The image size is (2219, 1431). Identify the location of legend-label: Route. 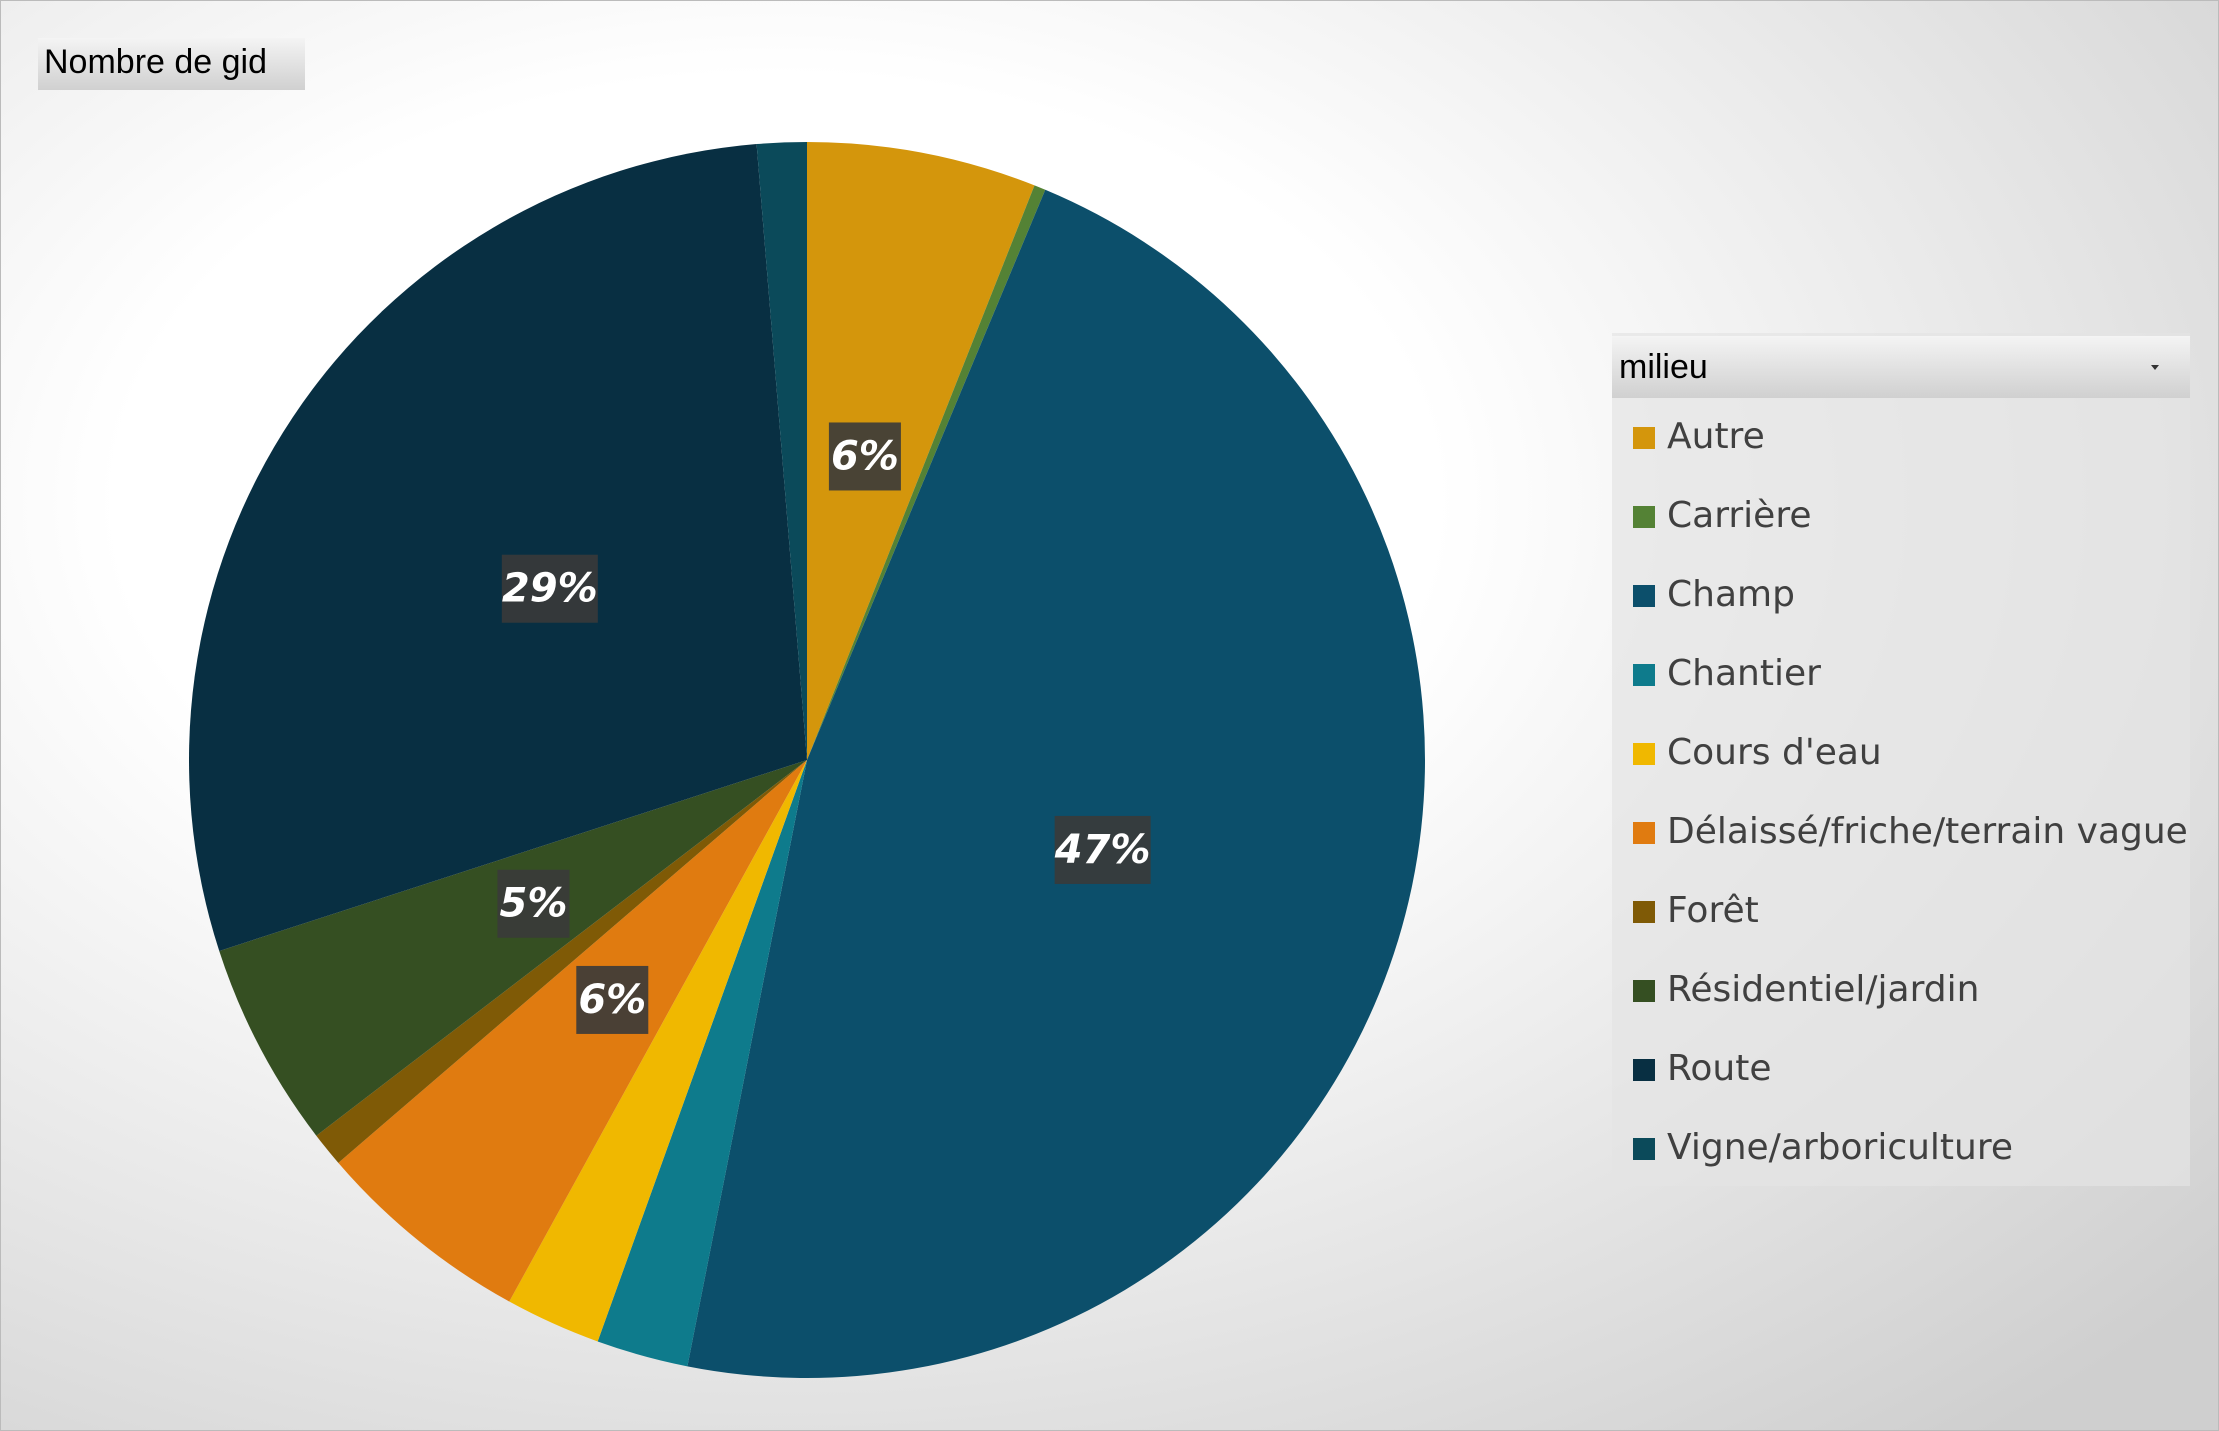
(1719, 1068).